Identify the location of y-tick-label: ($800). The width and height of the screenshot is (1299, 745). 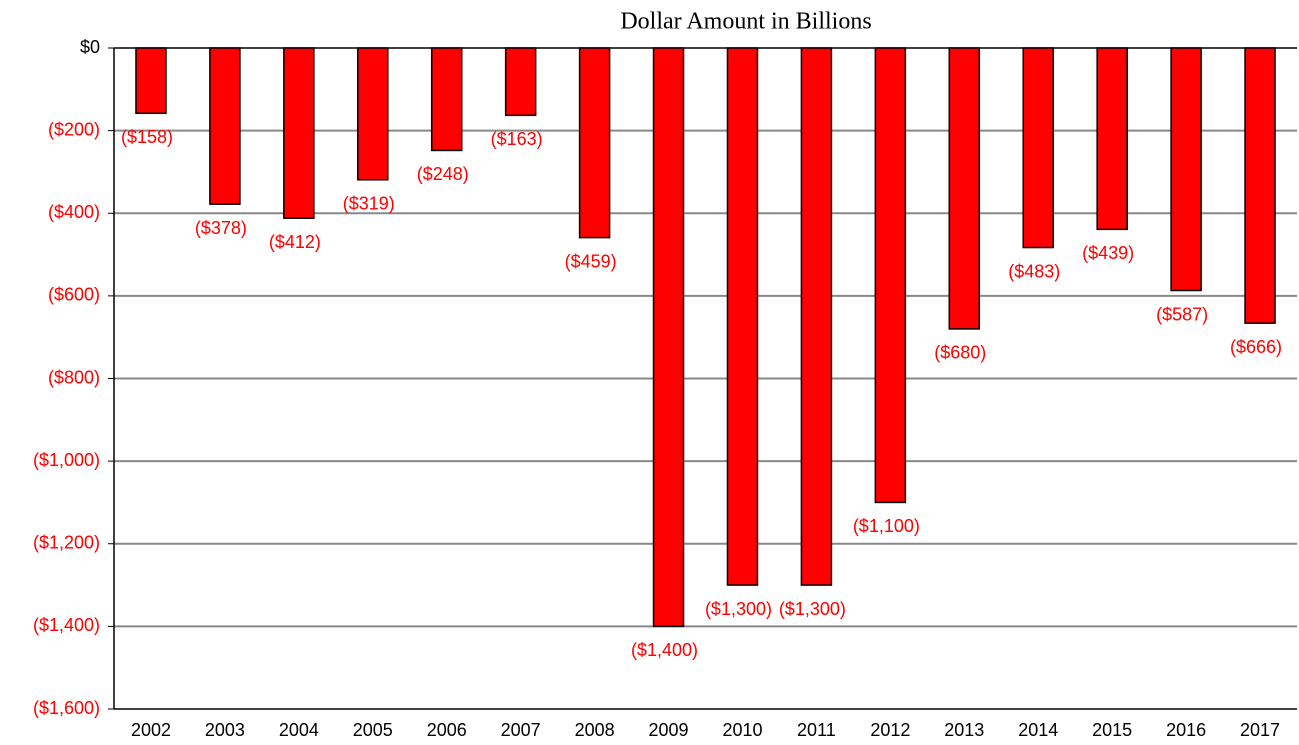
(74, 377).